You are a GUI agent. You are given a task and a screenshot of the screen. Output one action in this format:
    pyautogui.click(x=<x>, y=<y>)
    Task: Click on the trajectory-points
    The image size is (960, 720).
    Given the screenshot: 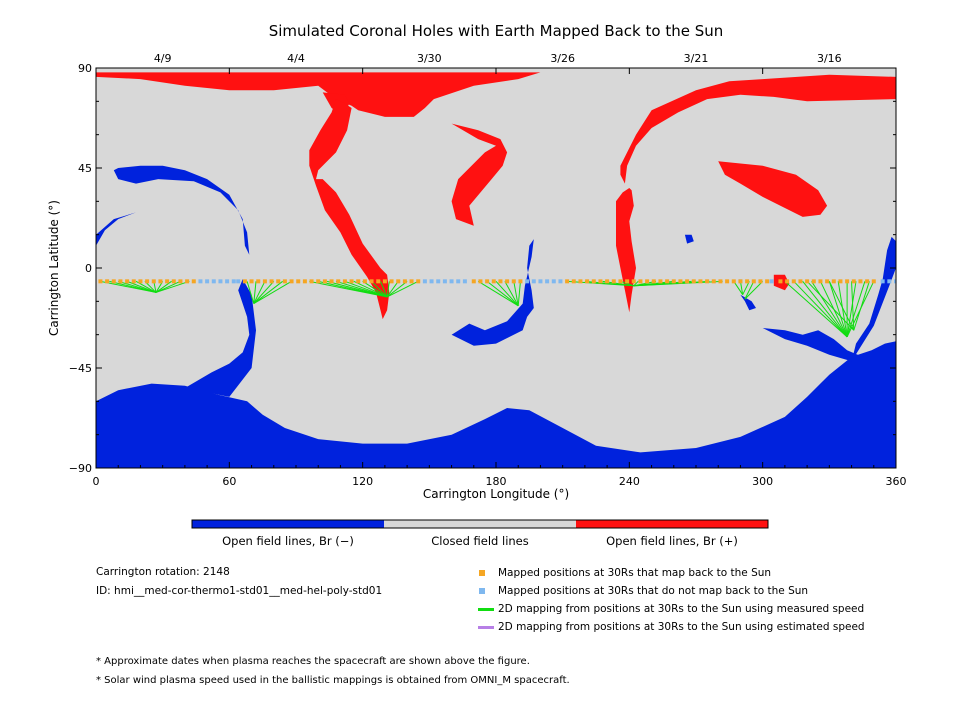 What is the action you would take?
    pyautogui.click(x=497, y=281)
    